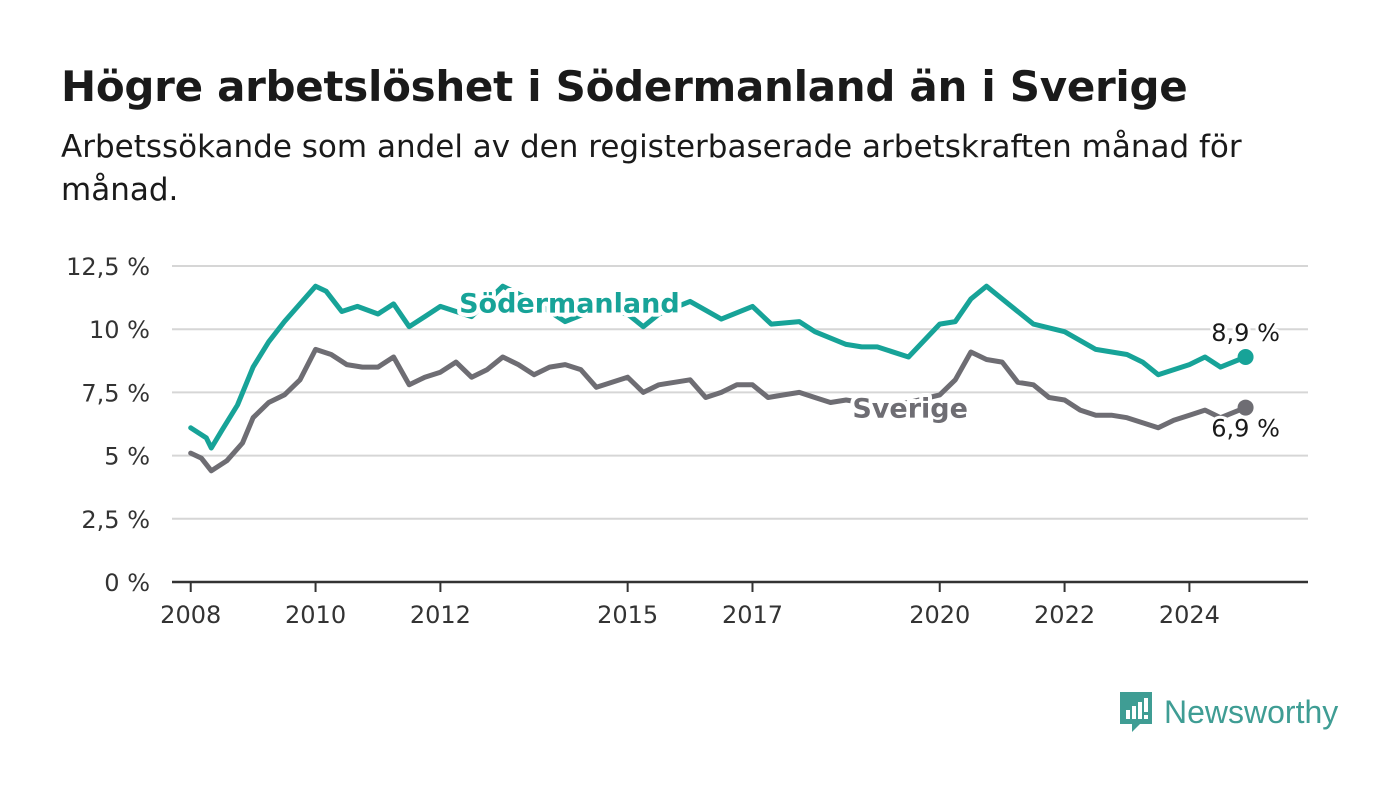  I want to click on x-tick-label: 2017, so click(752, 615).